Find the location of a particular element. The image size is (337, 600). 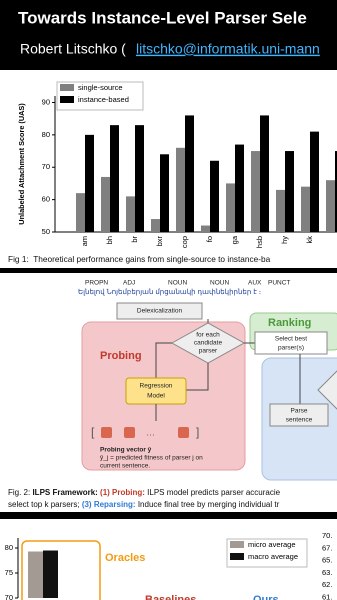

x-tick-label: cop is located at coordinates (184, 242).